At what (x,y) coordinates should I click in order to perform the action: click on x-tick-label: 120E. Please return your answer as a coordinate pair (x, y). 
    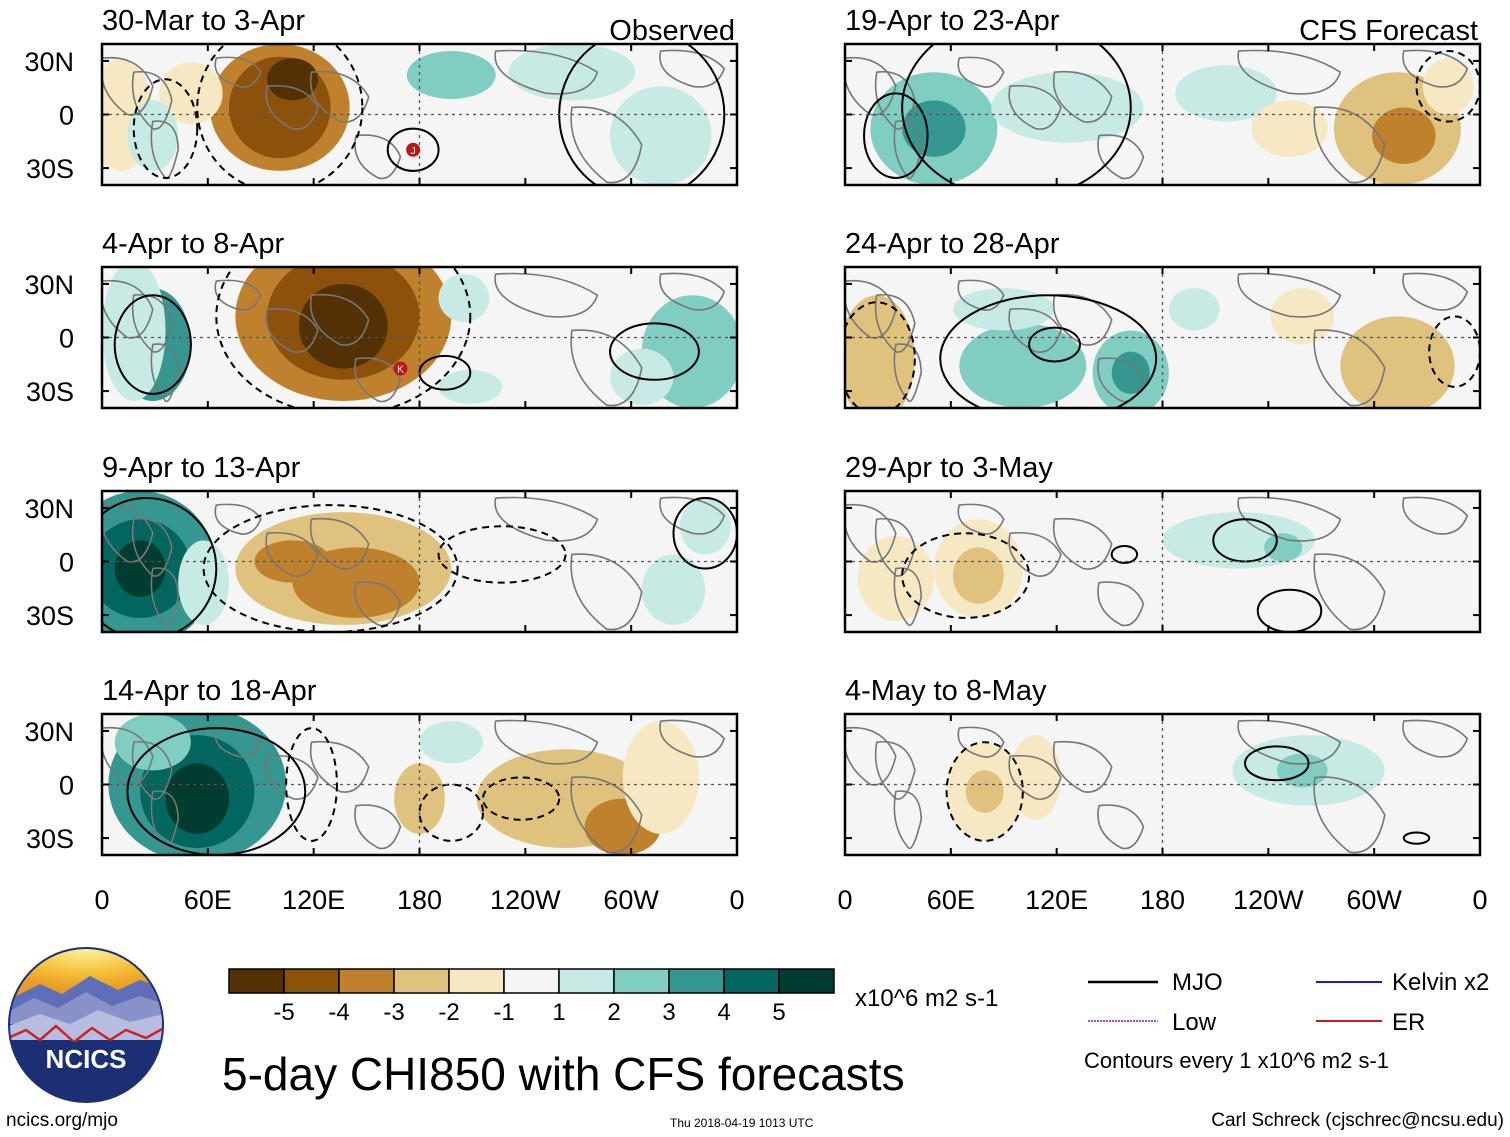
    Looking at the image, I should click on (313, 900).